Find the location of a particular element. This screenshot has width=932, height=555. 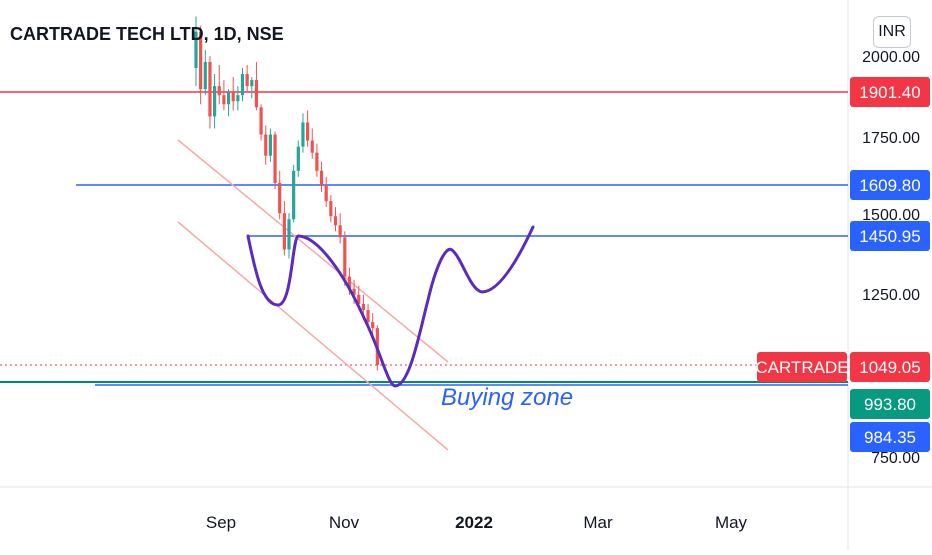

x-tick-label: Mar is located at coordinates (598, 522).